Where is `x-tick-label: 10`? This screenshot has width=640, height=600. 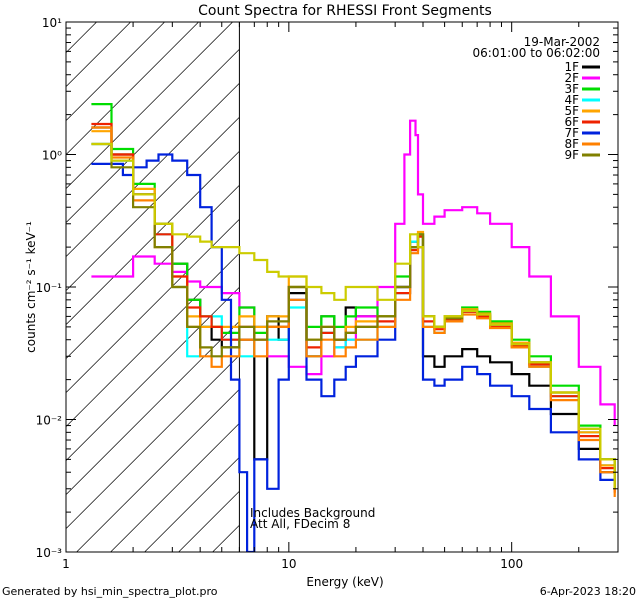
x-tick-label: 10 is located at coordinates (288, 564).